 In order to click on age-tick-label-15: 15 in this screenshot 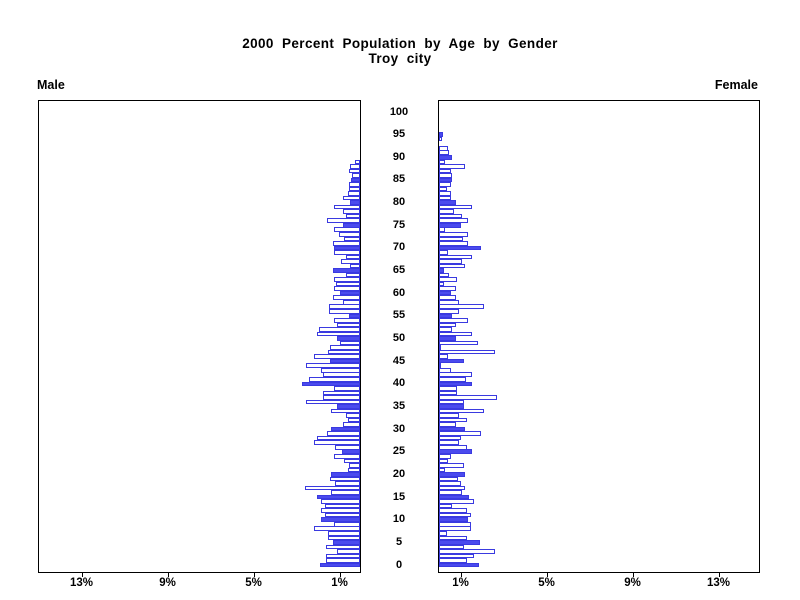, I will do `click(399, 496)`.